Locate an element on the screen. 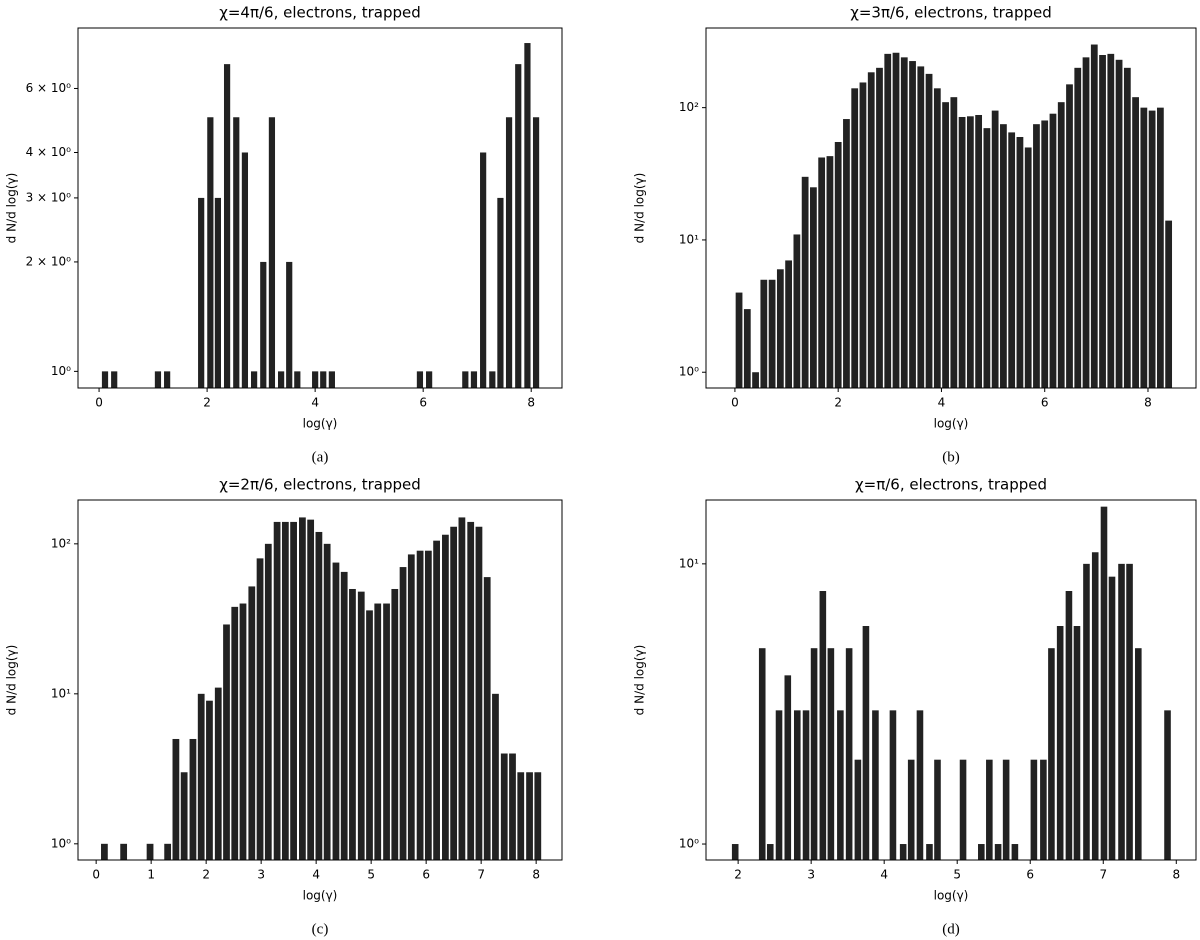 The image size is (1200, 940). y-axis-label: d N/d log(γ) is located at coordinates (640, 680).